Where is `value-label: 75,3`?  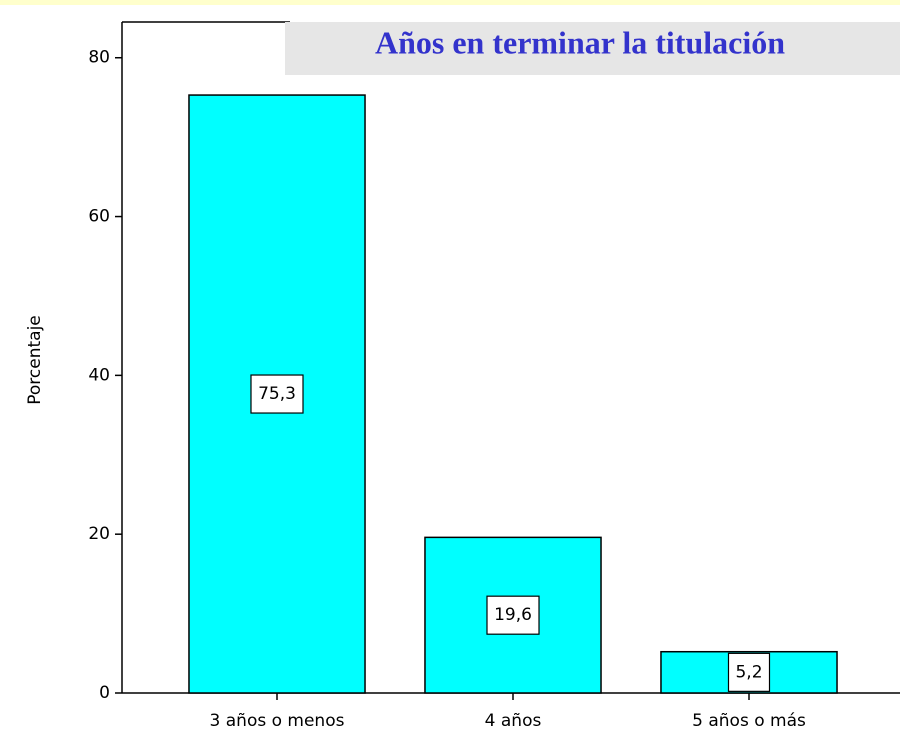 value-label: 75,3 is located at coordinates (277, 394).